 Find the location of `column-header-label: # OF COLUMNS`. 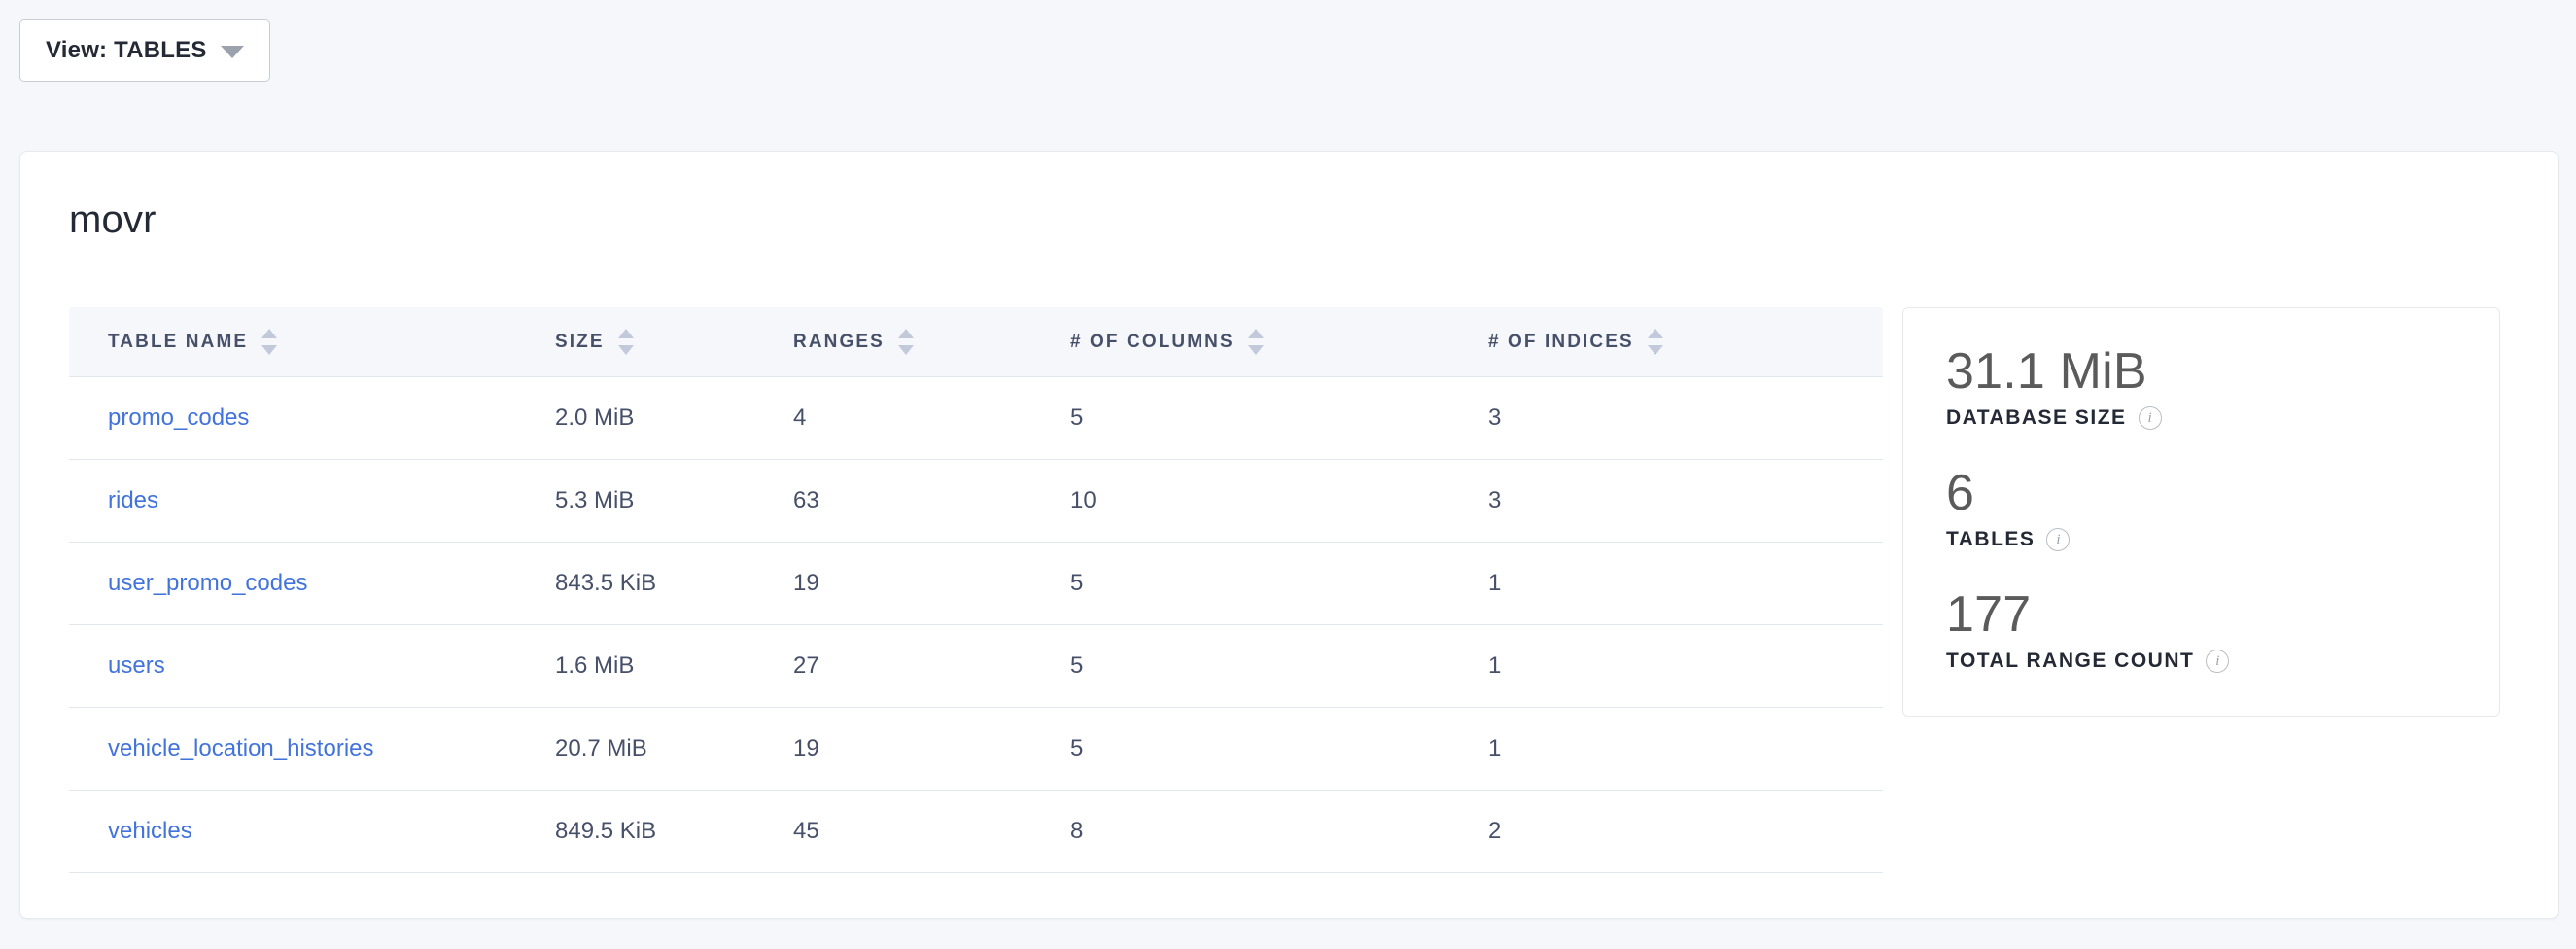

column-header-label: # OF COLUMNS is located at coordinates (1152, 342).